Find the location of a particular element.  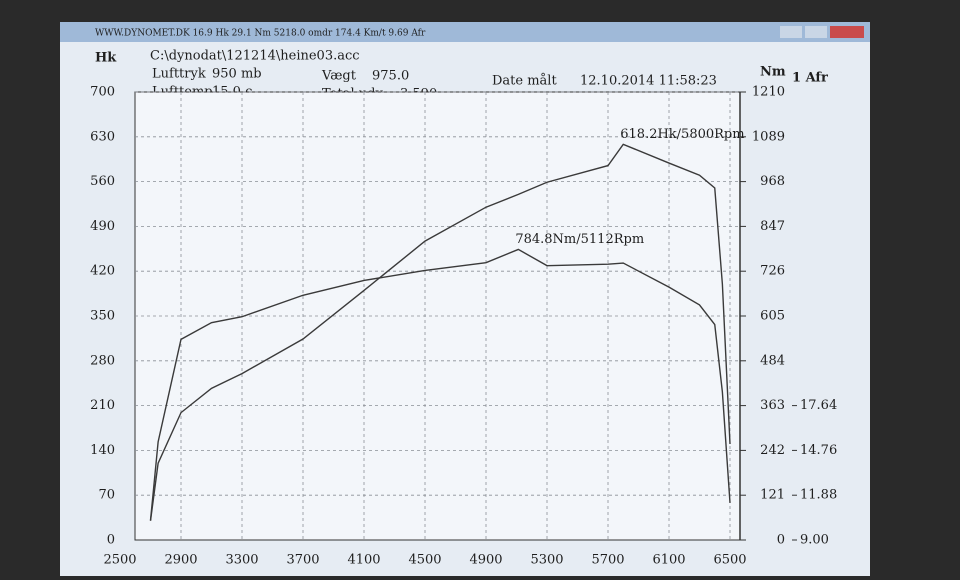

close-button is located at coordinates (847, 32).